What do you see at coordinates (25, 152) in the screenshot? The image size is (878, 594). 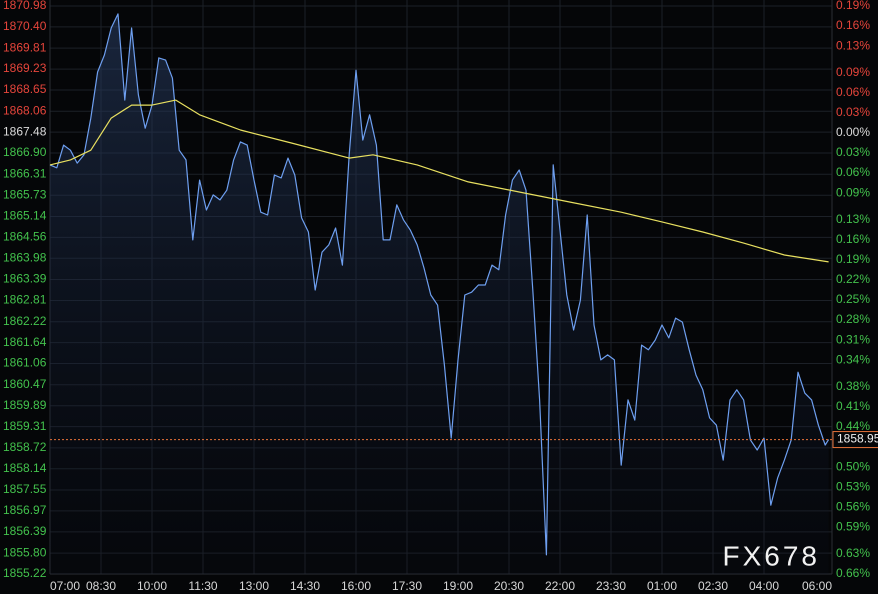 I see `y-tick-label: 1866.90` at bounding box center [25, 152].